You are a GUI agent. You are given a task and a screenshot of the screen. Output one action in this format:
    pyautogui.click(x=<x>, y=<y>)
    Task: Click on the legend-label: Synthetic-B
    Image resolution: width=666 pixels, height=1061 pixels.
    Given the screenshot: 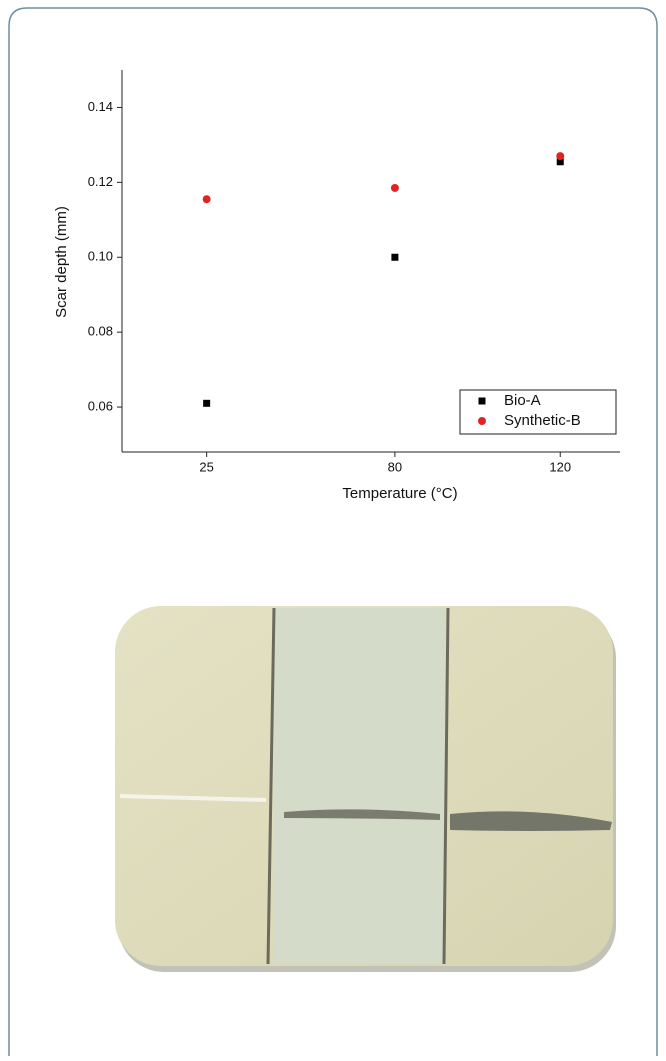 What is the action you would take?
    pyautogui.click(x=542, y=420)
    